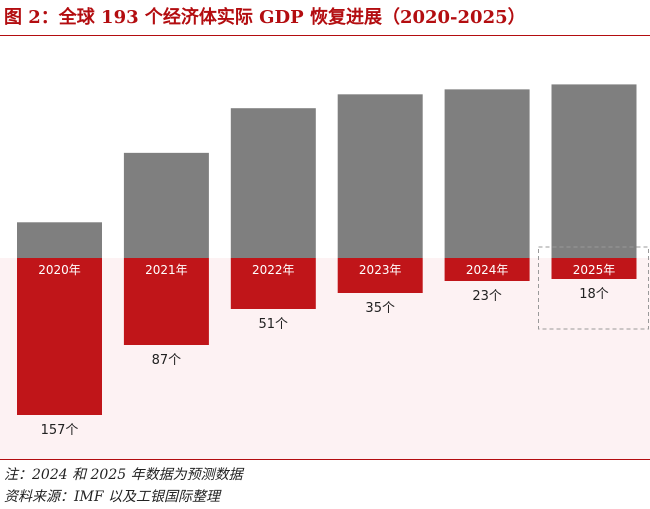 Image resolution: width=650 pixels, height=509 pixels. What do you see at coordinates (60, 430) in the screenshot?
I see `value-label-0: 157个` at bounding box center [60, 430].